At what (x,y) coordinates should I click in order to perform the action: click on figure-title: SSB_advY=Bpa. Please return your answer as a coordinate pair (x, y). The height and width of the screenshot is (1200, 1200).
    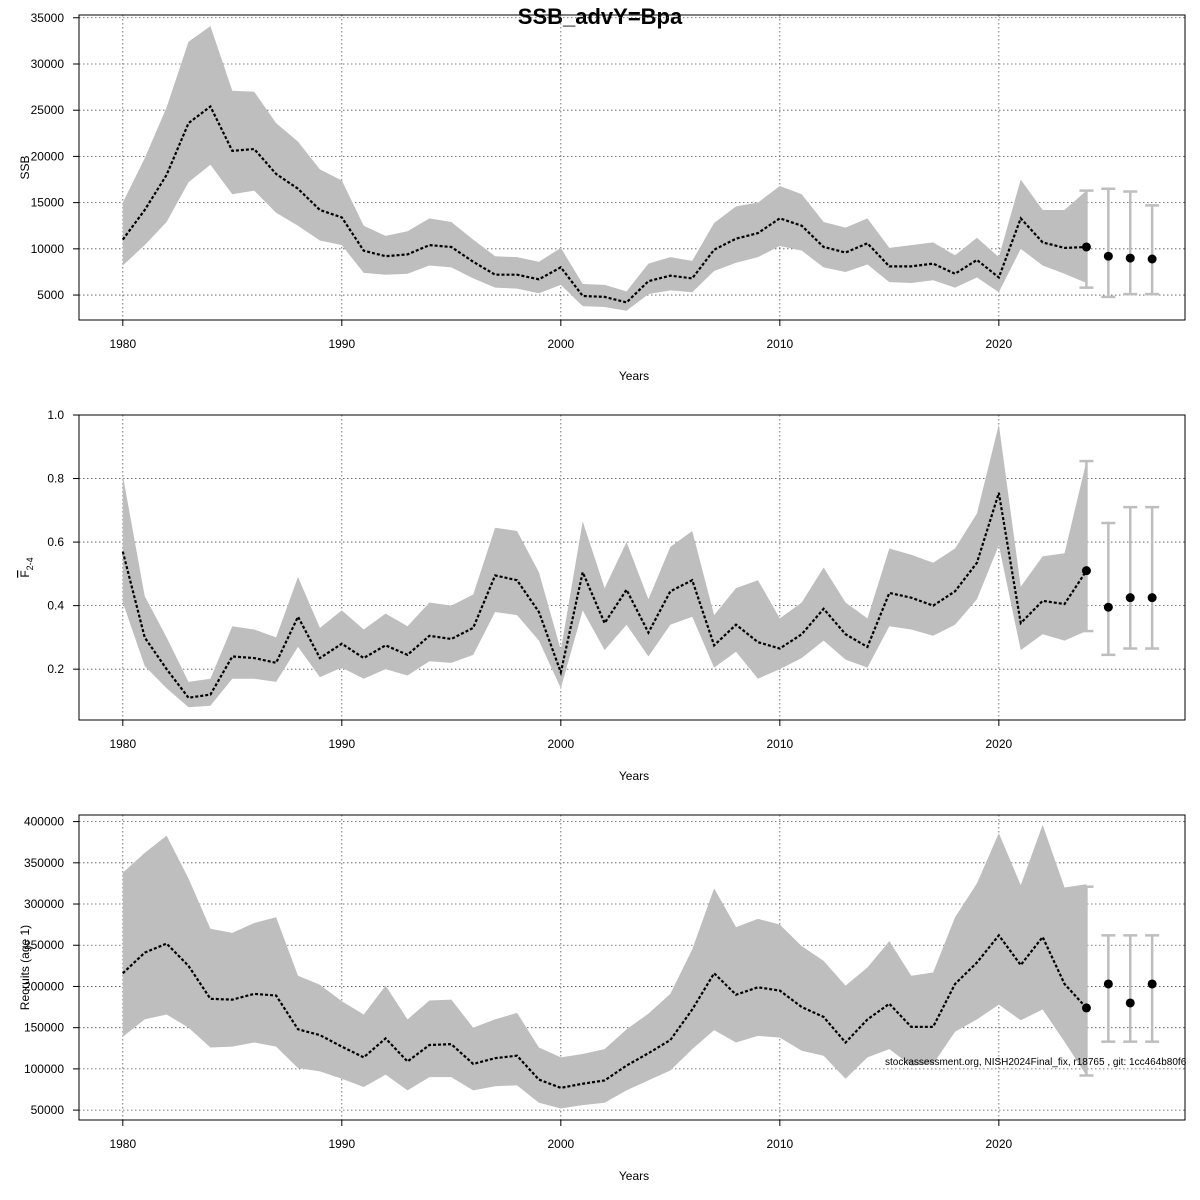
    Looking at the image, I should click on (600, 16).